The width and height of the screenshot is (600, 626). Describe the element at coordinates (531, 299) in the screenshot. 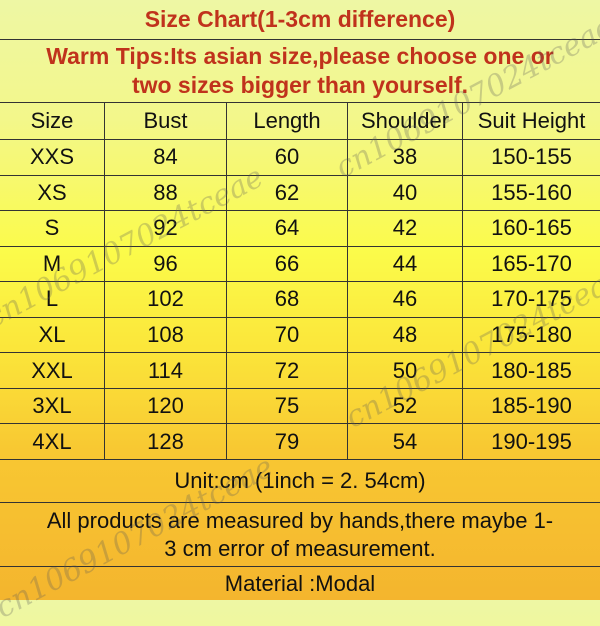

I see `cell-suit-height: 170-175` at that location.